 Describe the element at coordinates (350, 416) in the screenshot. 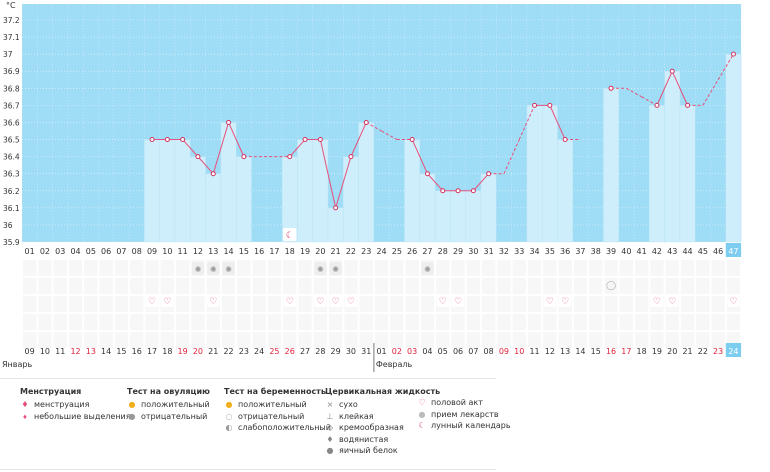

I see `legend-item-sticky: ⊥ клейкая` at that location.